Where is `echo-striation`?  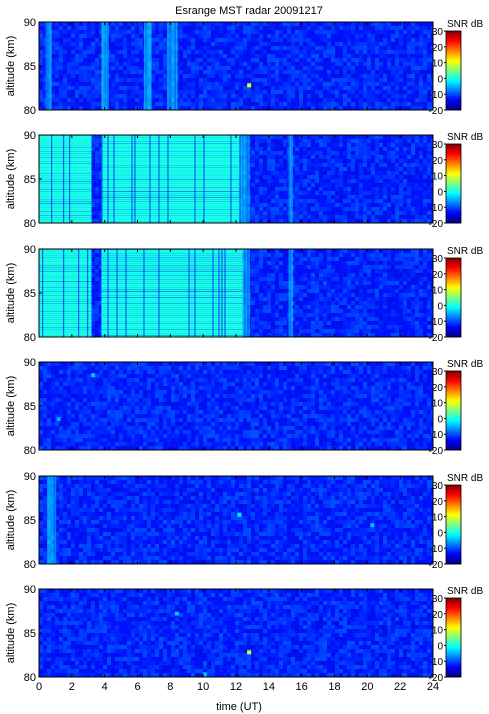 echo-striation is located at coordinates (170, 173).